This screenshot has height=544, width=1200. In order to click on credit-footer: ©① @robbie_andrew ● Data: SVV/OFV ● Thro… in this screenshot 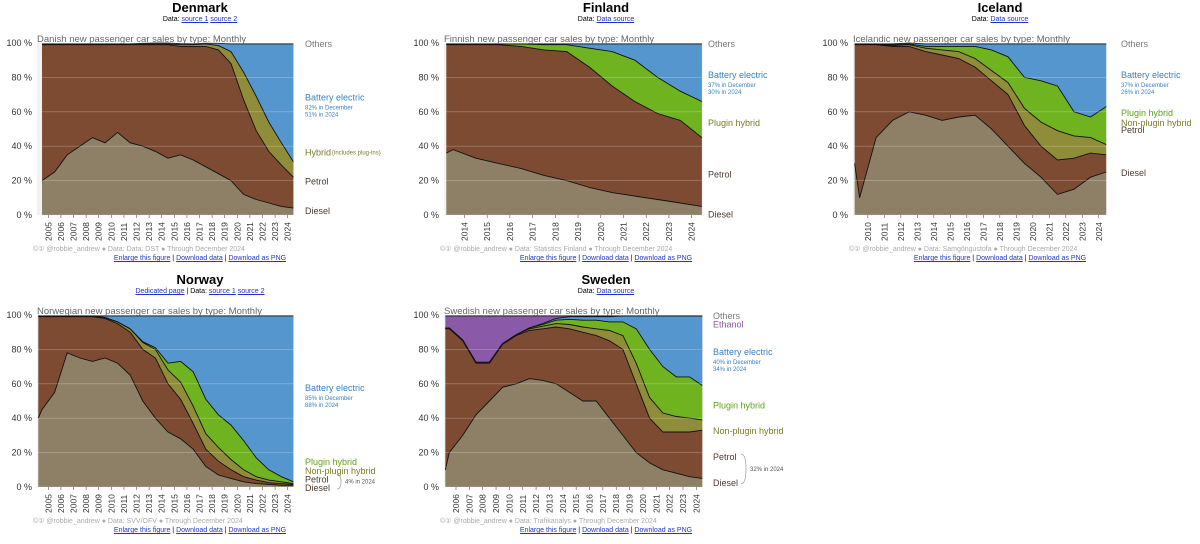, I will do `click(138, 521)`.